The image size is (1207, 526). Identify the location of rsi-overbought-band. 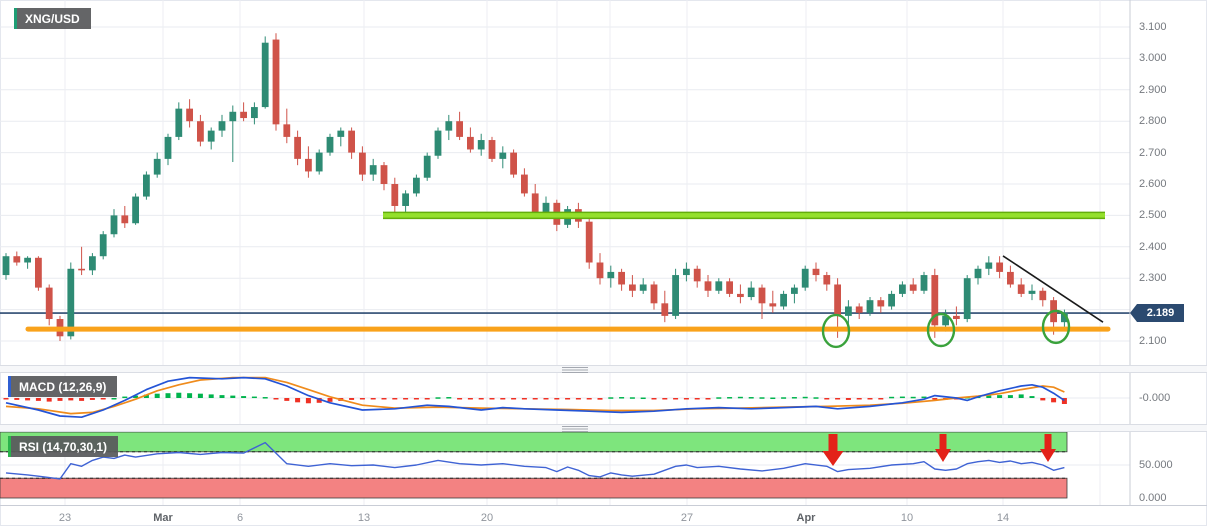
(534, 442).